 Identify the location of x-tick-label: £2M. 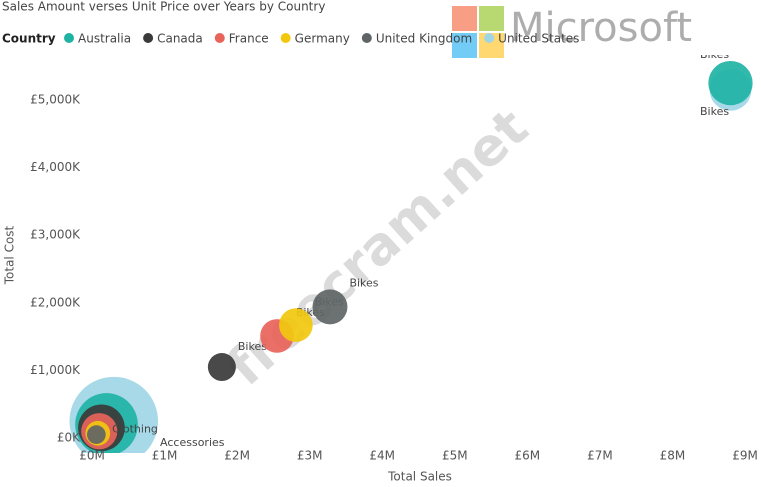
(237, 456).